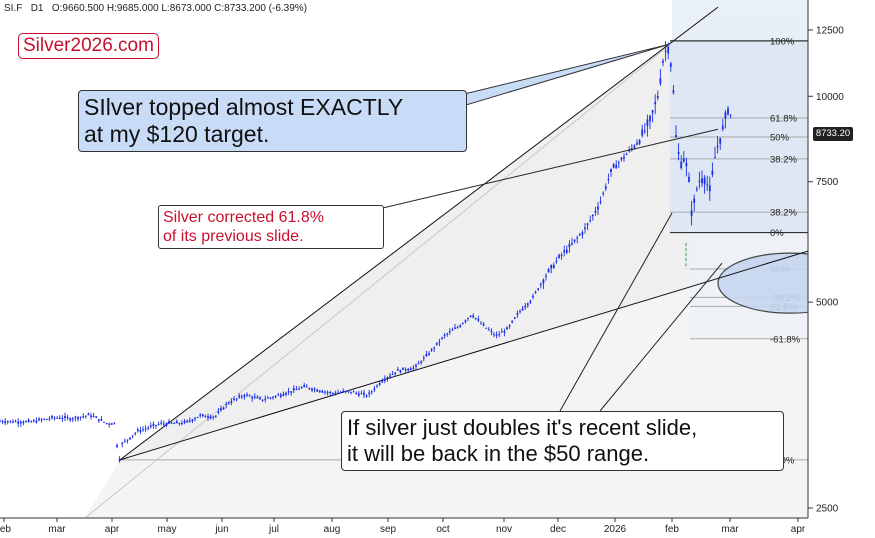  What do you see at coordinates (783, 118) in the screenshot?
I see `fib-level-label: 61.8%` at bounding box center [783, 118].